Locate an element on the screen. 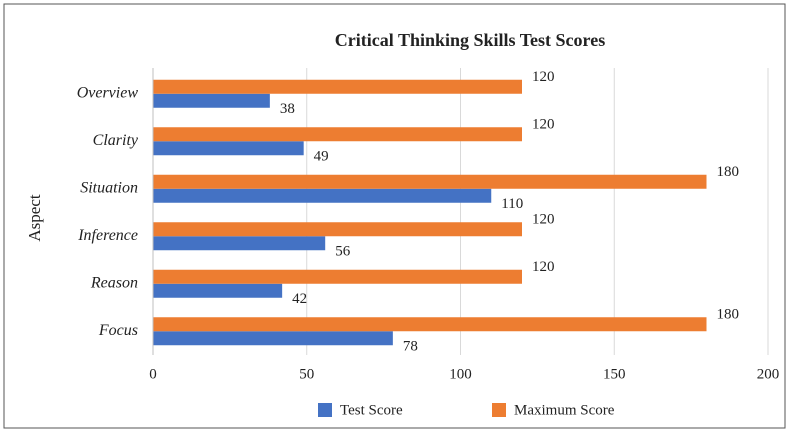 This screenshot has height=430, width=790. data-label: 110 is located at coordinates (512, 204).